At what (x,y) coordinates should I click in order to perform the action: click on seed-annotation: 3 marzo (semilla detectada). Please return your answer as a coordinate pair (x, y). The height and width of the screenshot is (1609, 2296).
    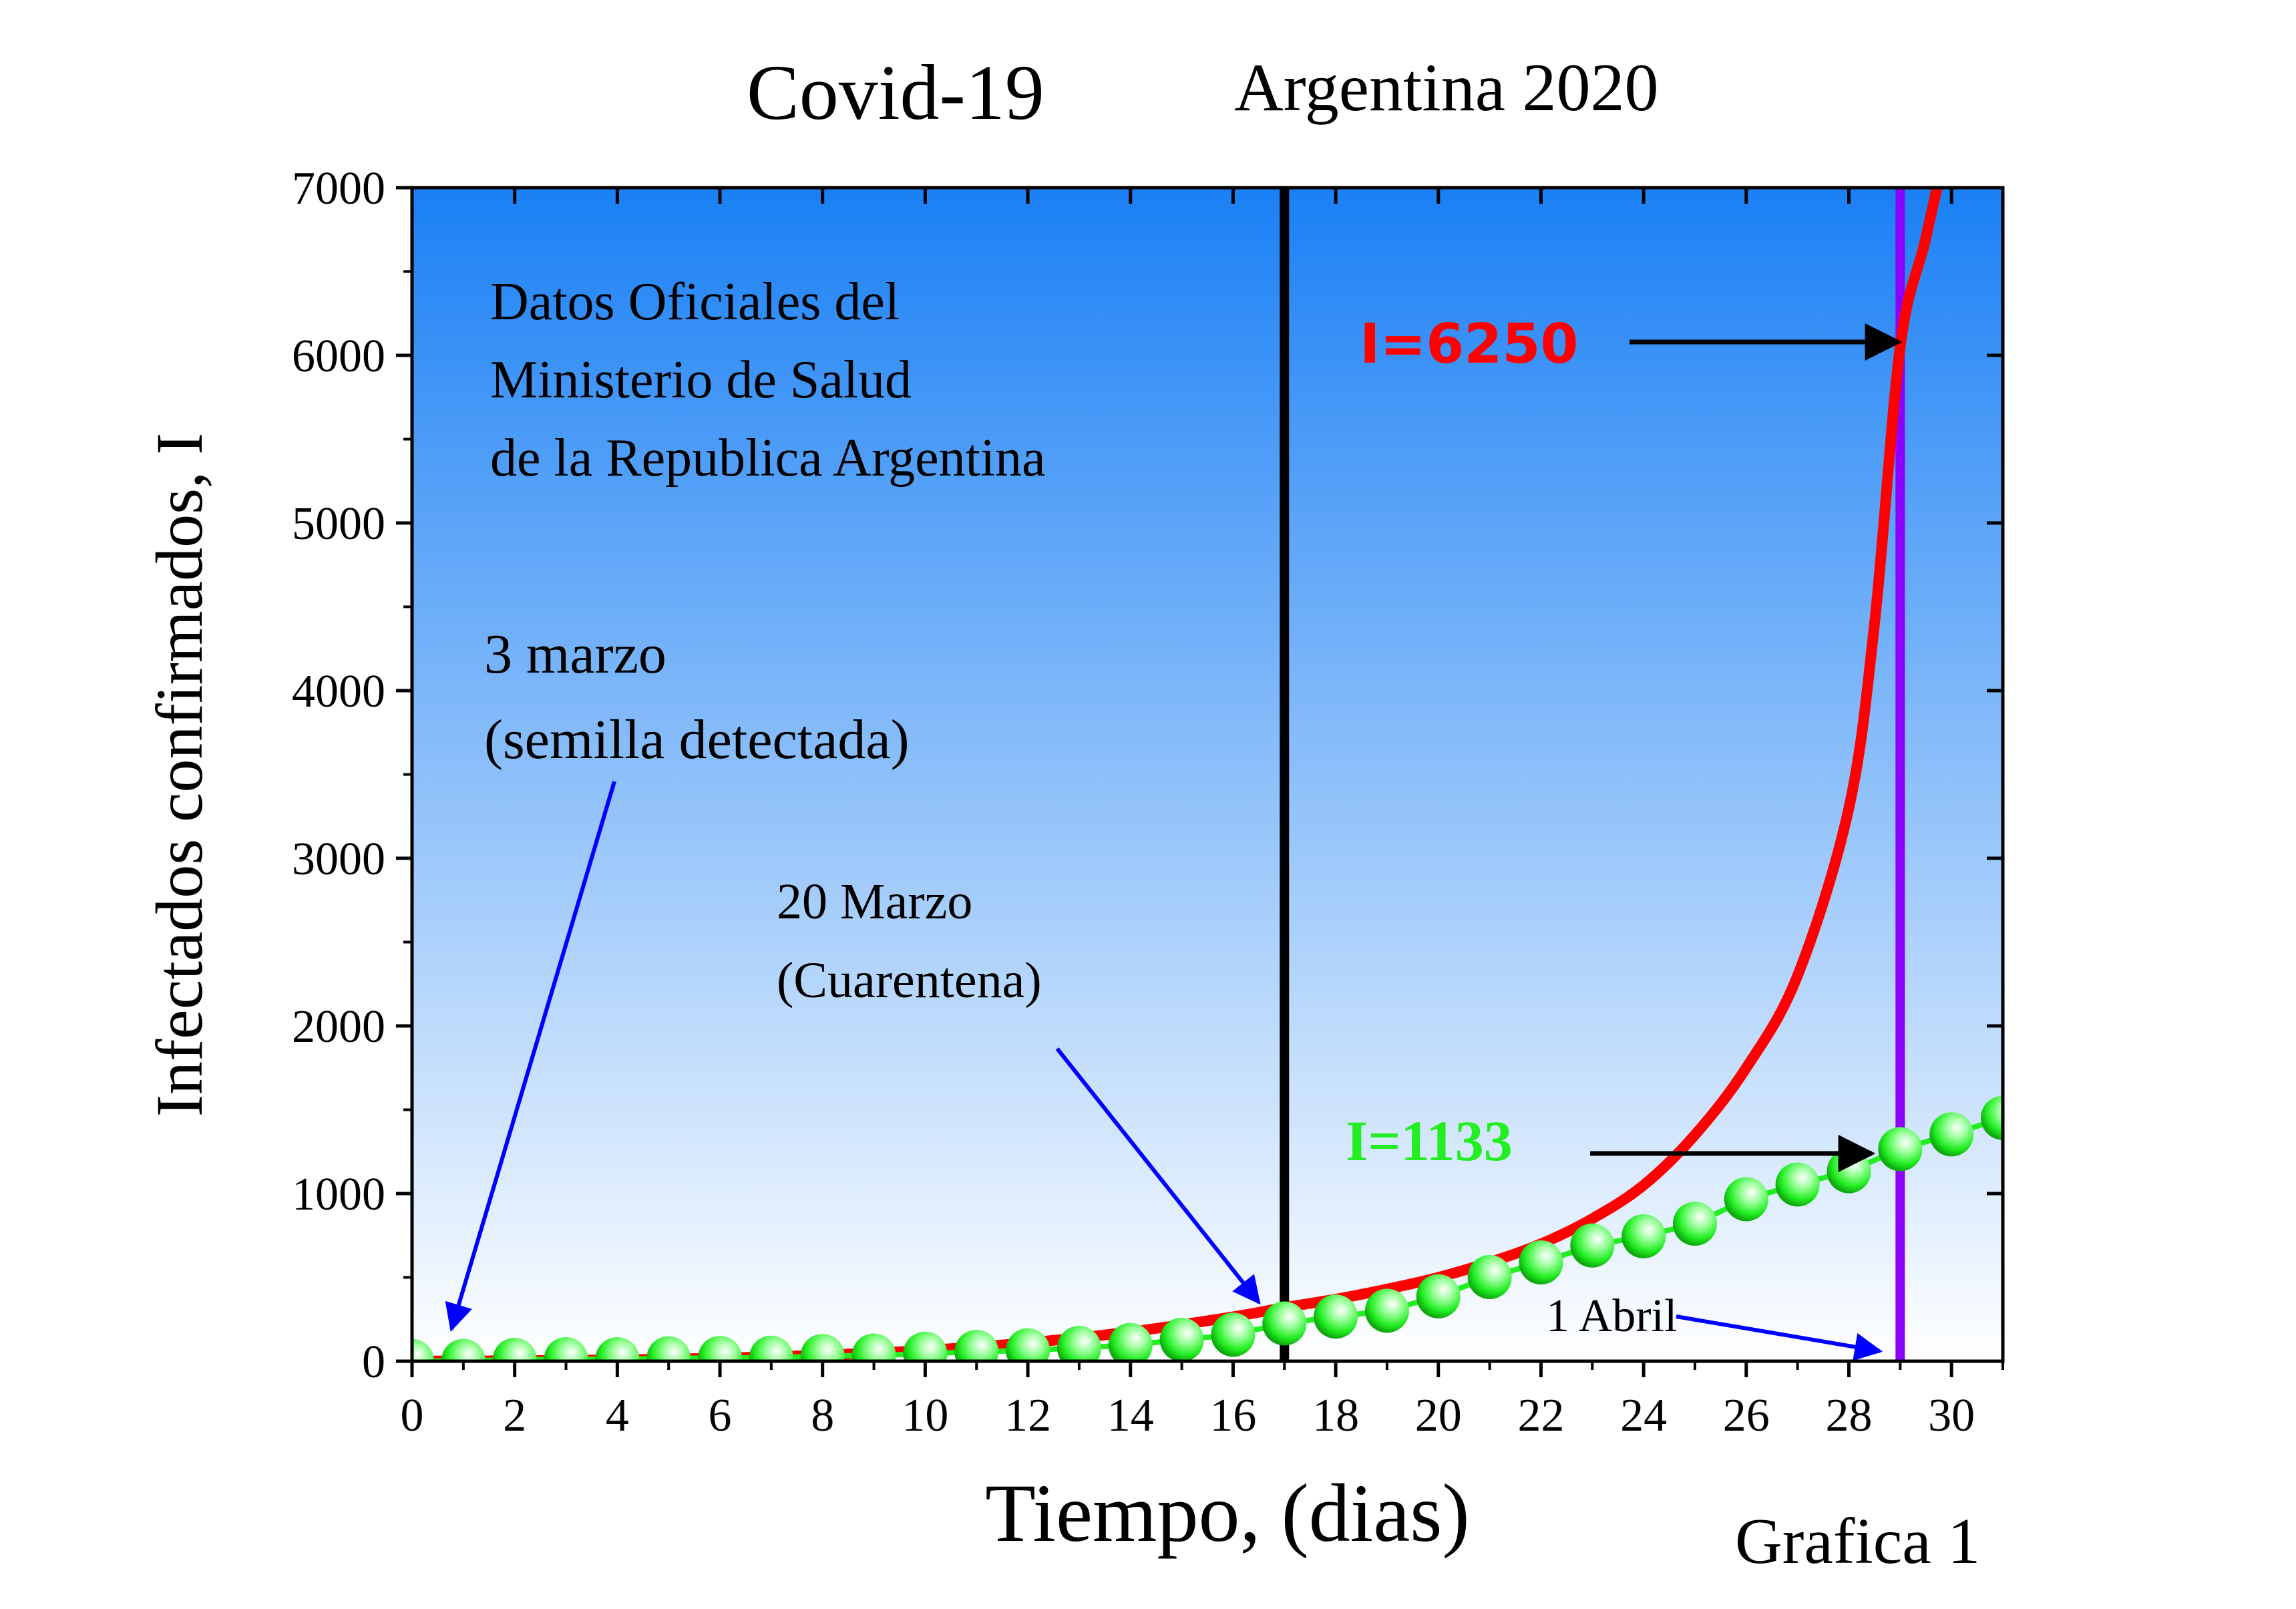
    Looking at the image, I should click on (697, 697).